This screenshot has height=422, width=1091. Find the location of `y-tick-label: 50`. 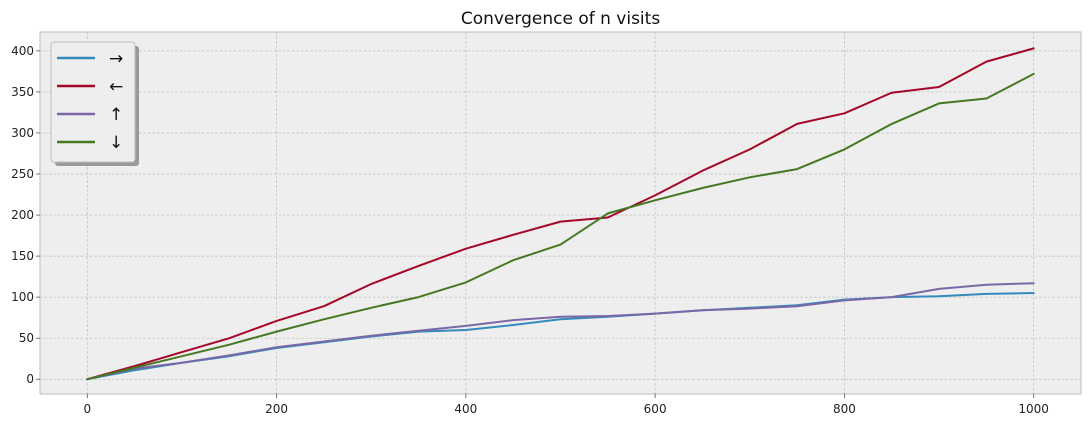

y-tick-label: 50 is located at coordinates (26, 338).